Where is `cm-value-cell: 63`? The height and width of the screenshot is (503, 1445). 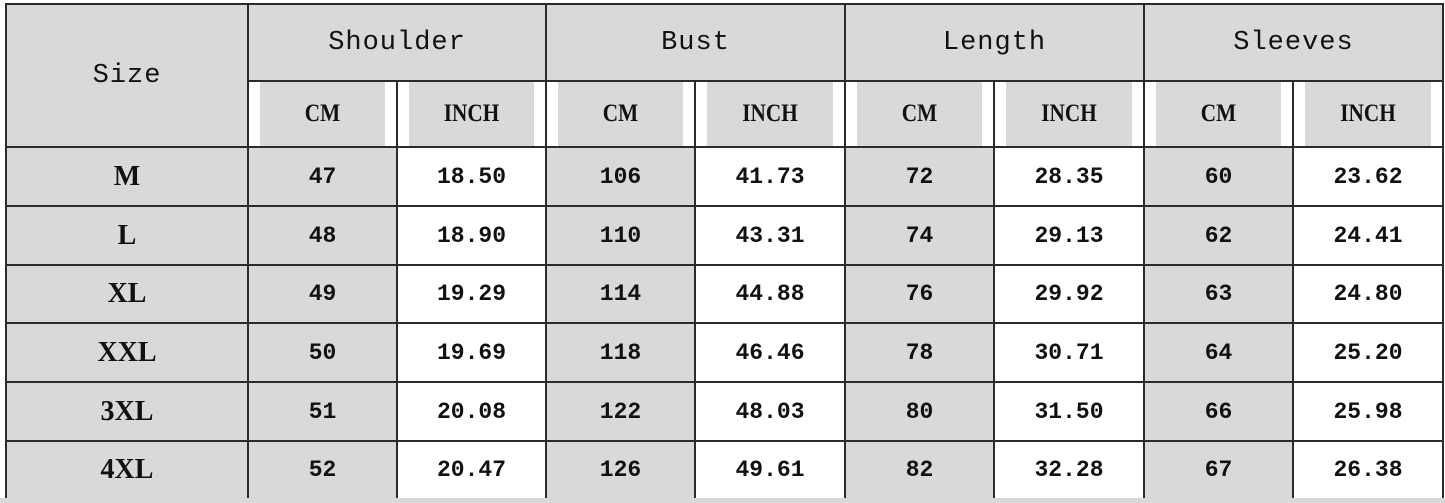
cm-value-cell: 63 is located at coordinates (1218, 294).